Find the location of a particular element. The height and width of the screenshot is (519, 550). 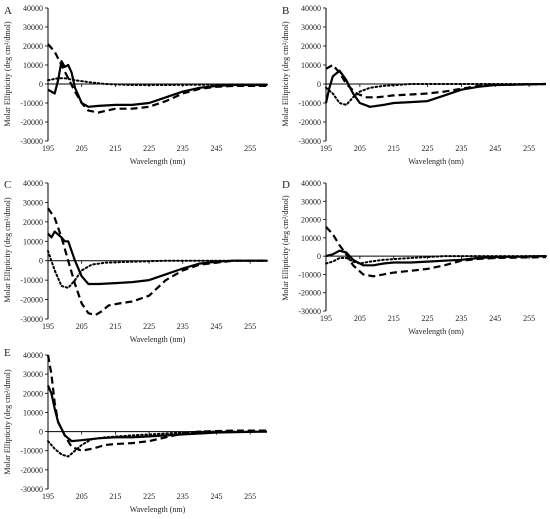

panel-label: B is located at coordinates (285, 11).